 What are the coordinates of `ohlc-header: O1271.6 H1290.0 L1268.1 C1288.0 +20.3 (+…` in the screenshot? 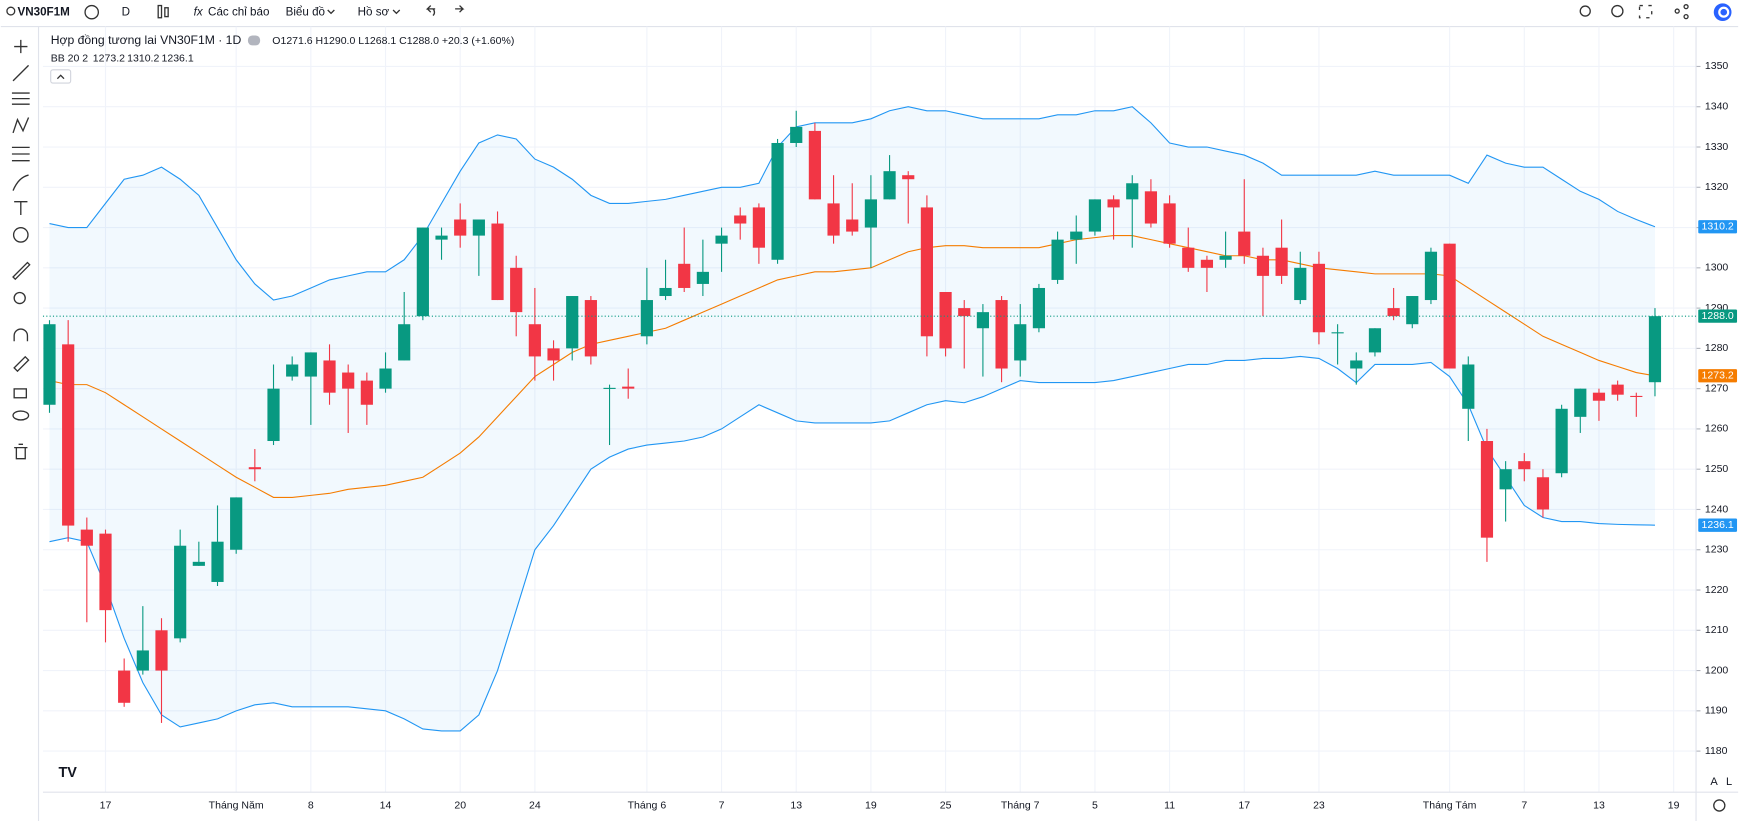 It's located at (393, 41).